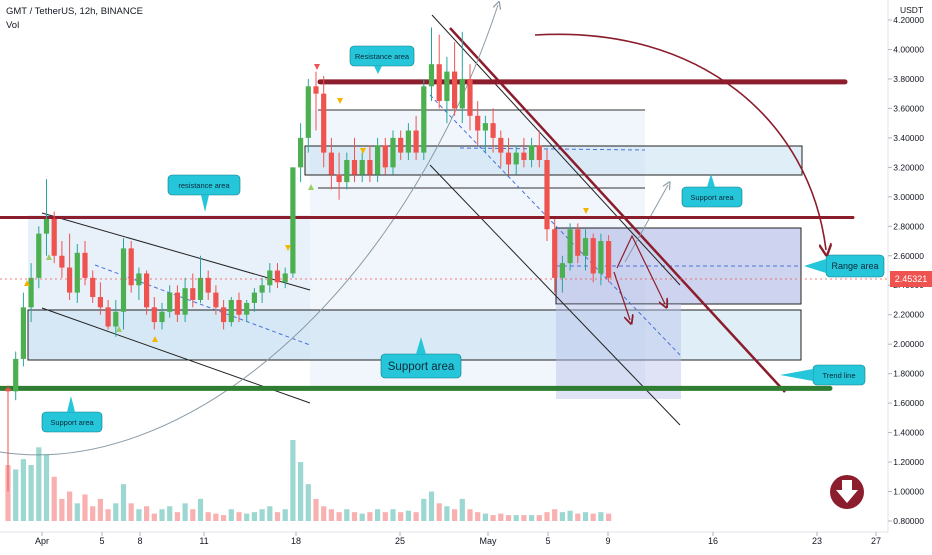 The width and height of the screenshot is (932, 555). What do you see at coordinates (444, 538) in the screenshot?
I see `time-axis: Apr 5 8 11 18 25 May 5 9 16 23 27` at bounding box center [444, 538].